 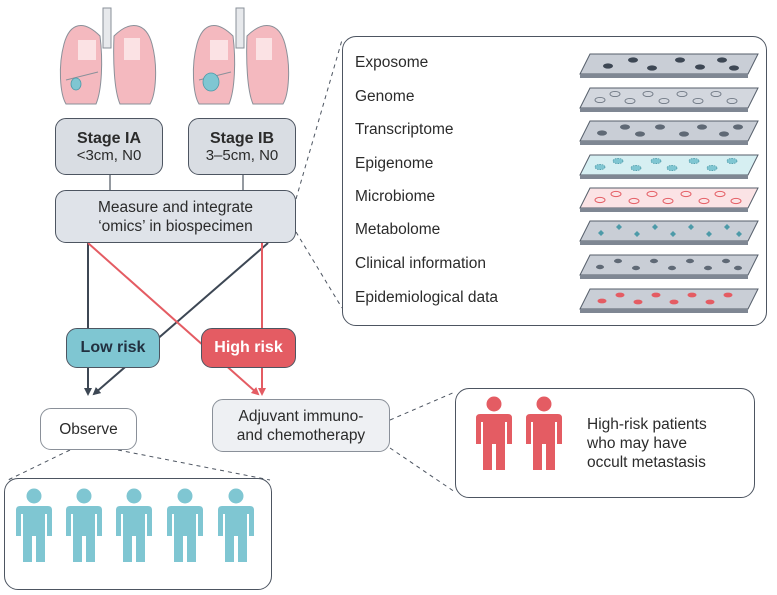 What do you see at coordinates (385, 96) in the screenshot?
I see `omics-label-genome: Genome` at bounding box center [385, 96].